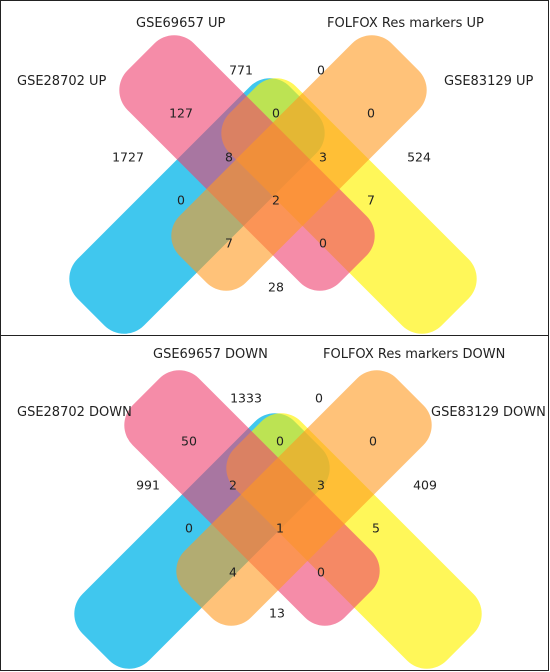 The image size is (550, 672). Describe the element at coordinates (489, 81) in the screenshot. I see `set4-label: GSE83129 UP` at that location.